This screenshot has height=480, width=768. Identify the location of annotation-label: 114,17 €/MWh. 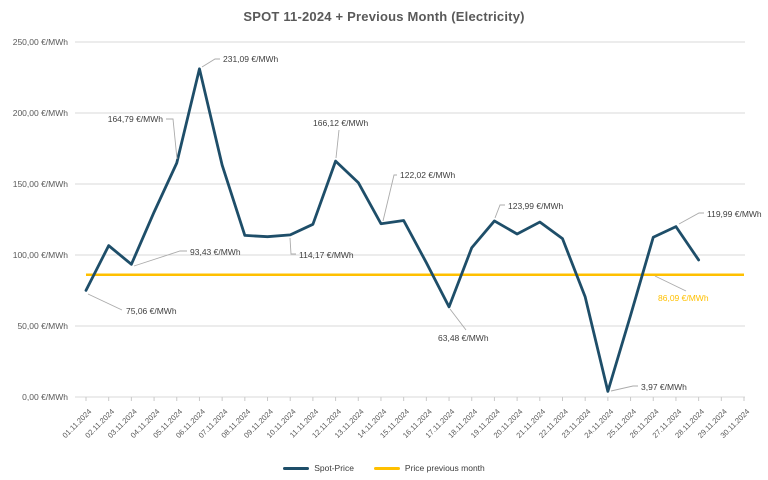
(326, 255).